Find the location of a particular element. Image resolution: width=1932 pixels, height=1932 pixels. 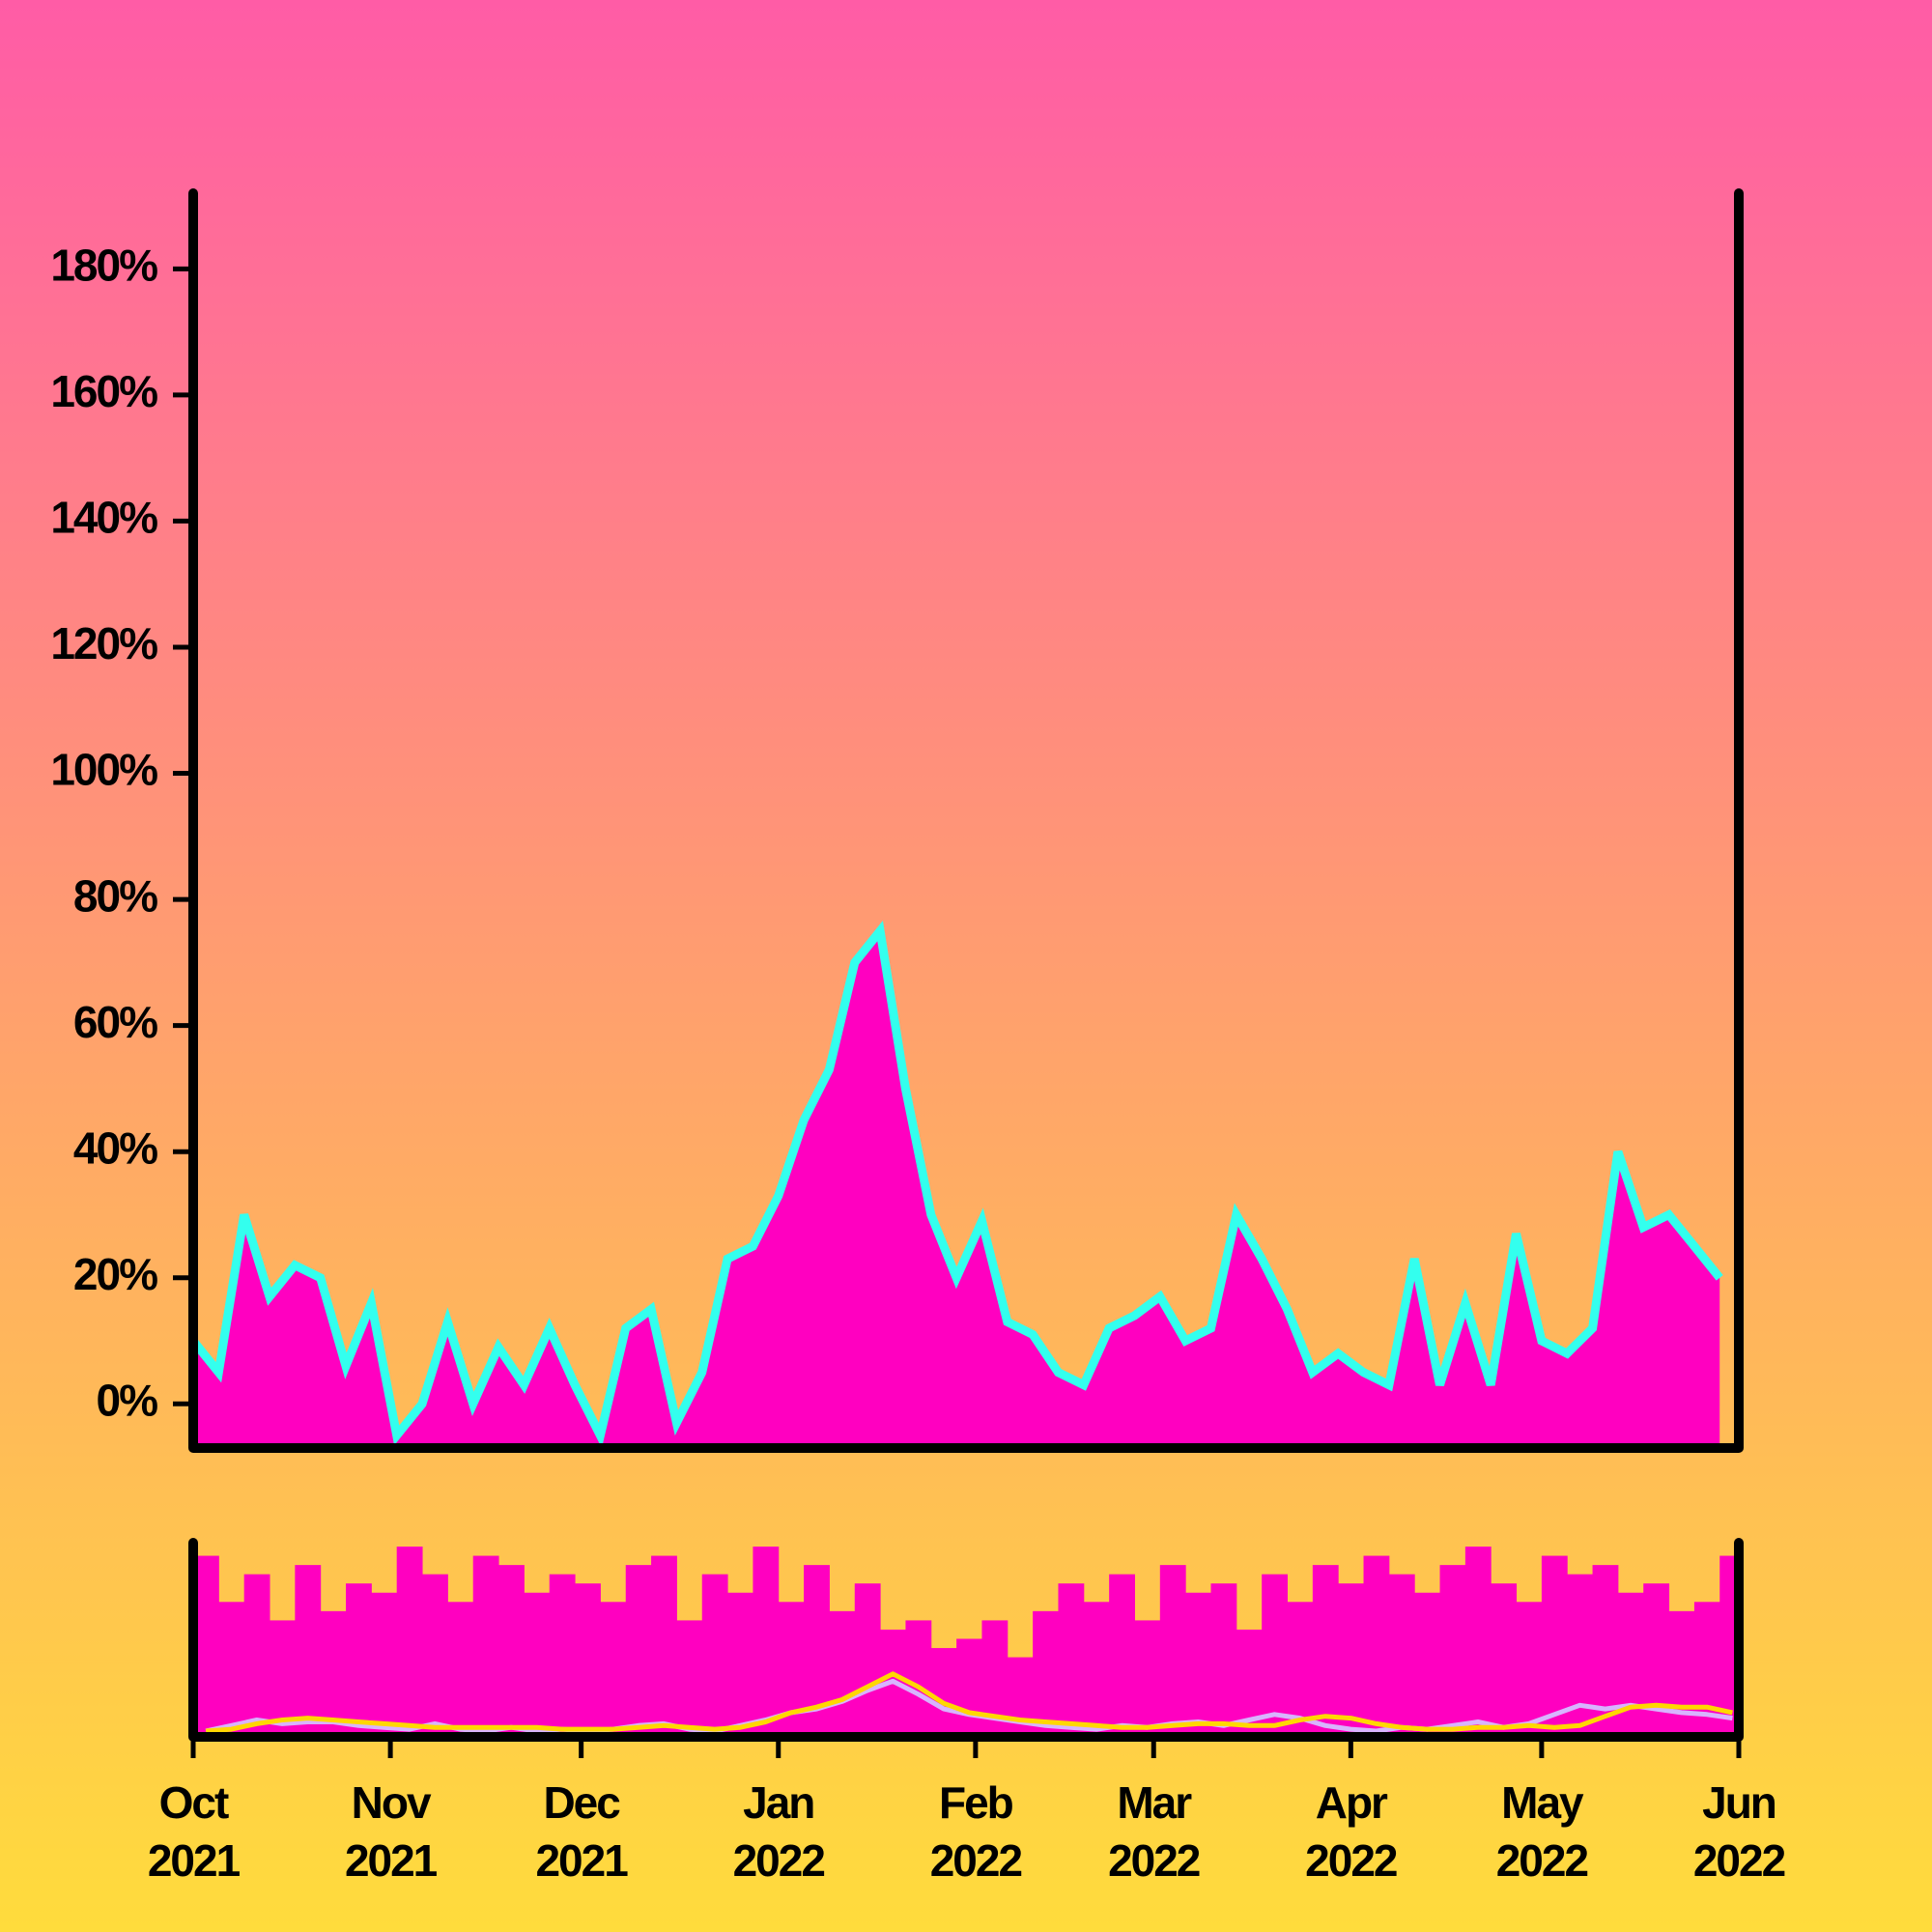

y-tick-label: 60% is located at coordinates (115, 1022).